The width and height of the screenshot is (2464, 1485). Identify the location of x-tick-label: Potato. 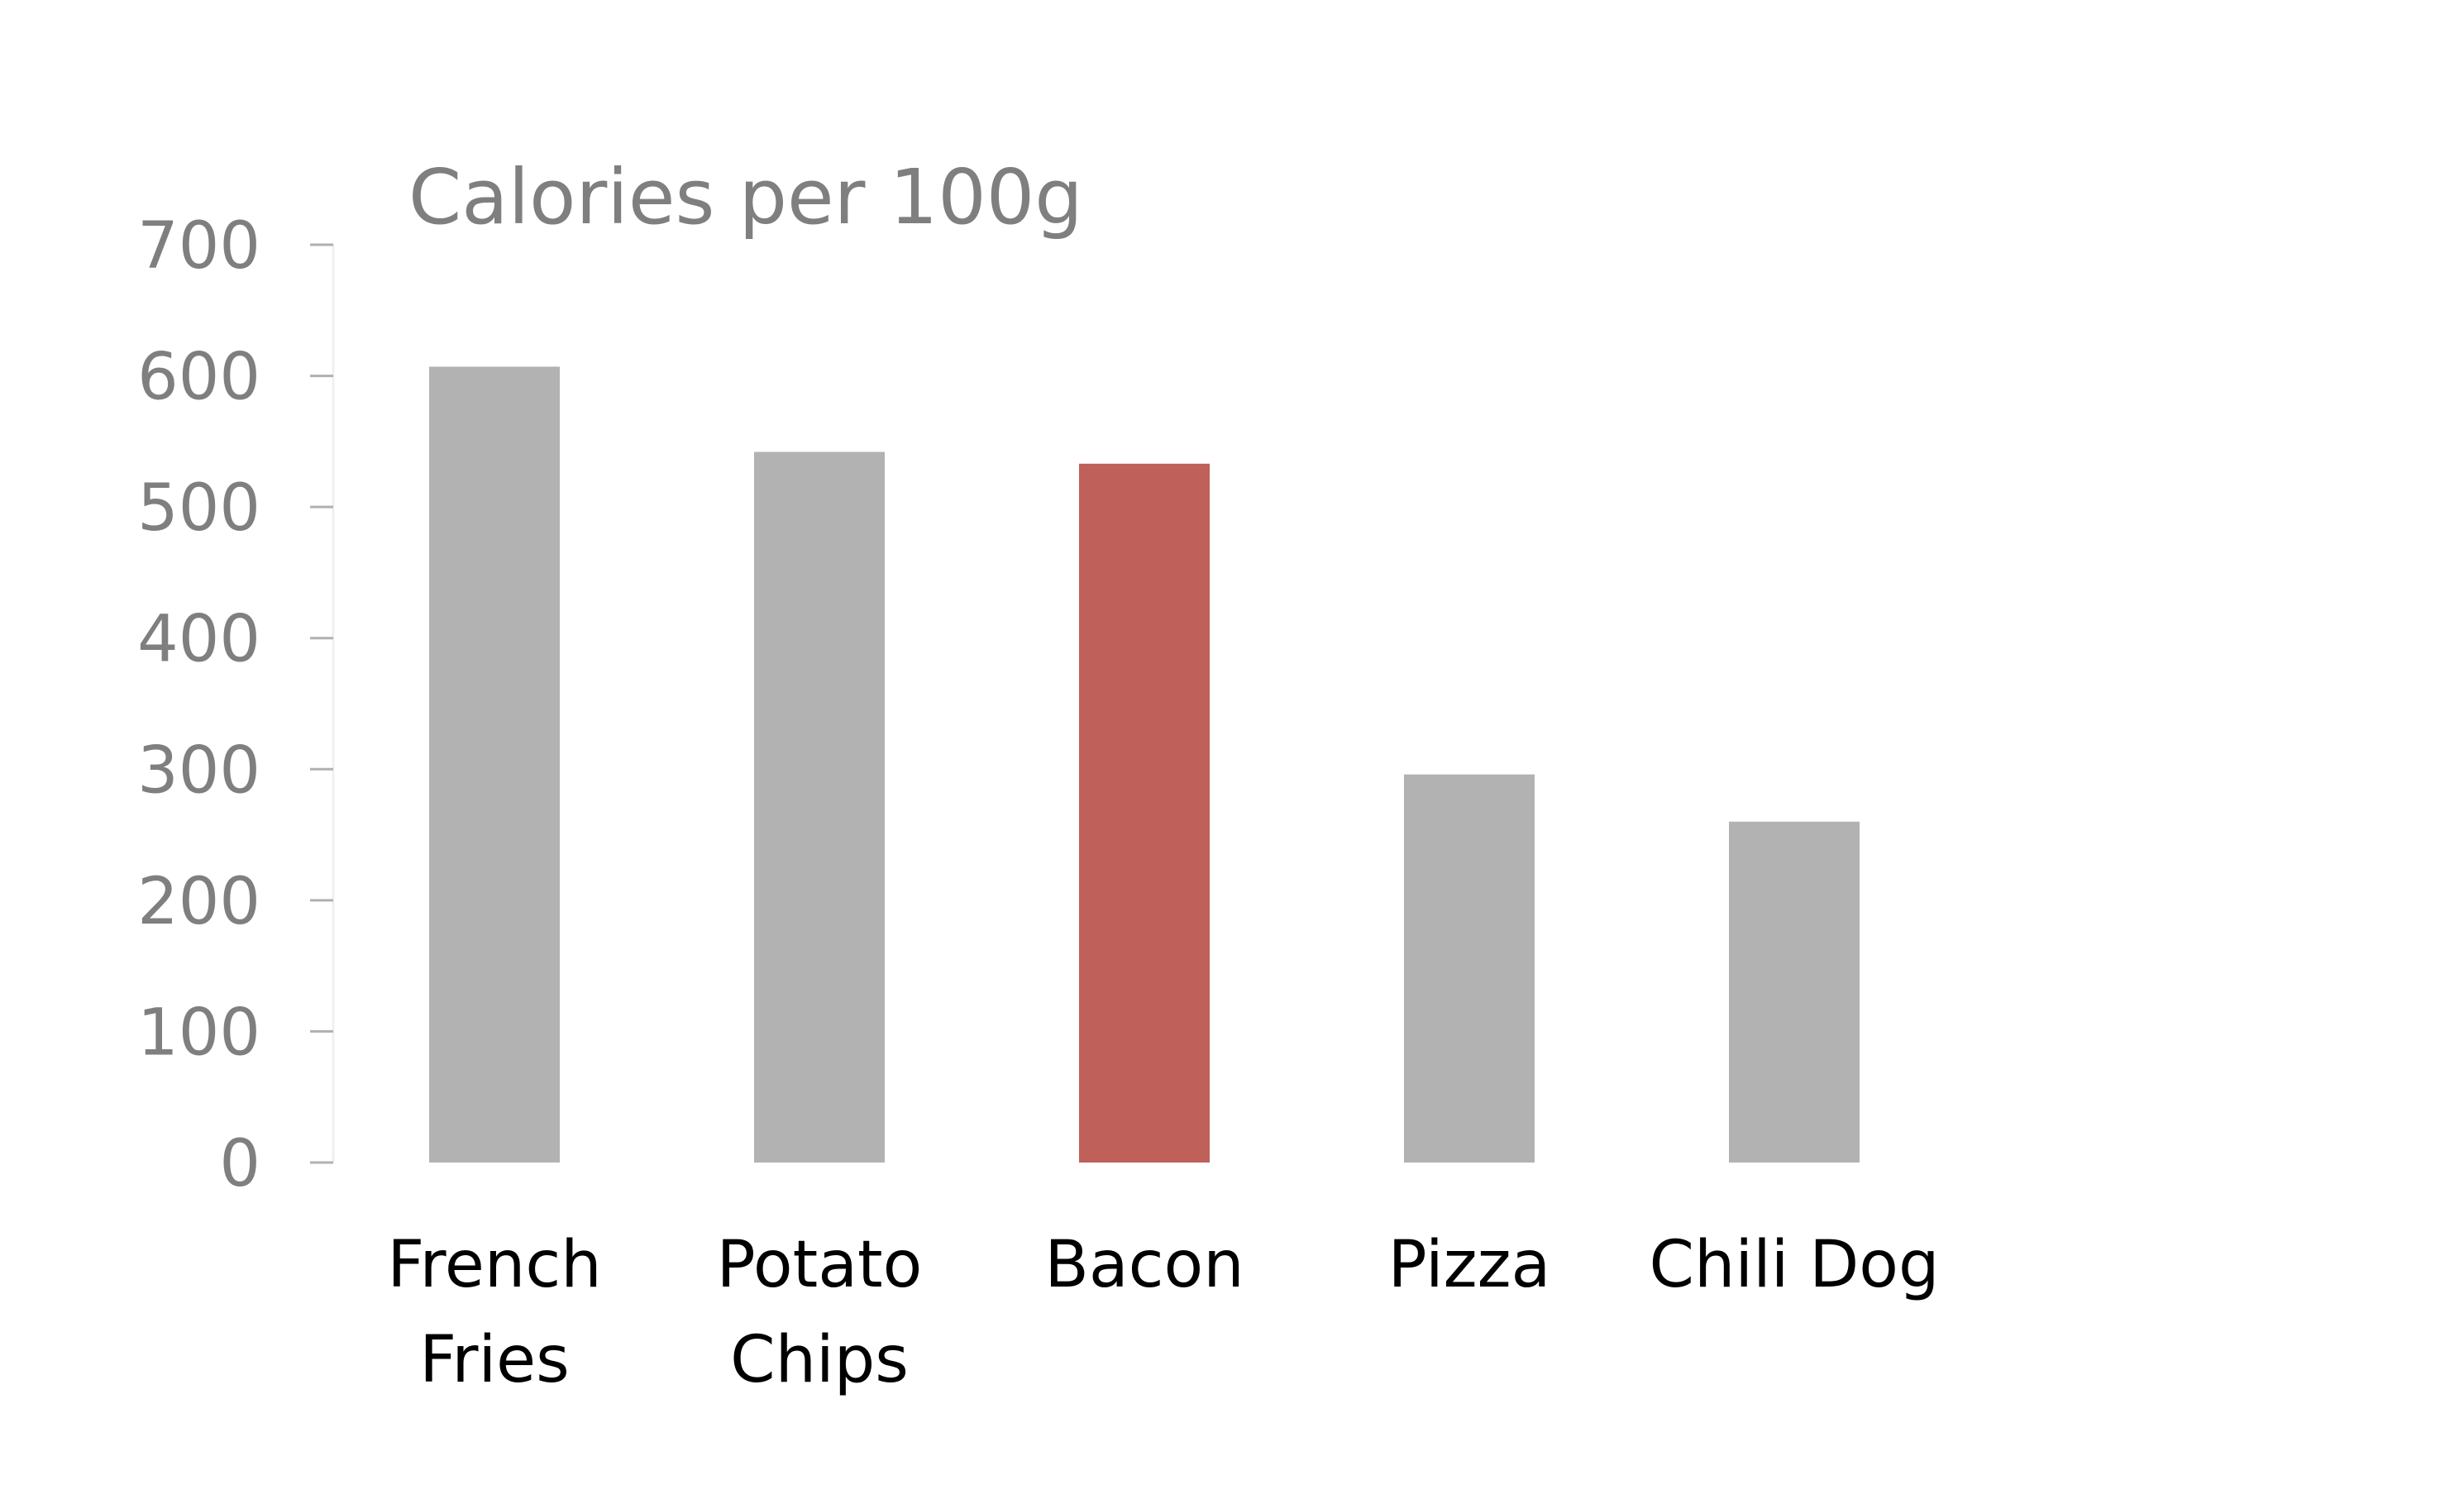
(820, 1265).